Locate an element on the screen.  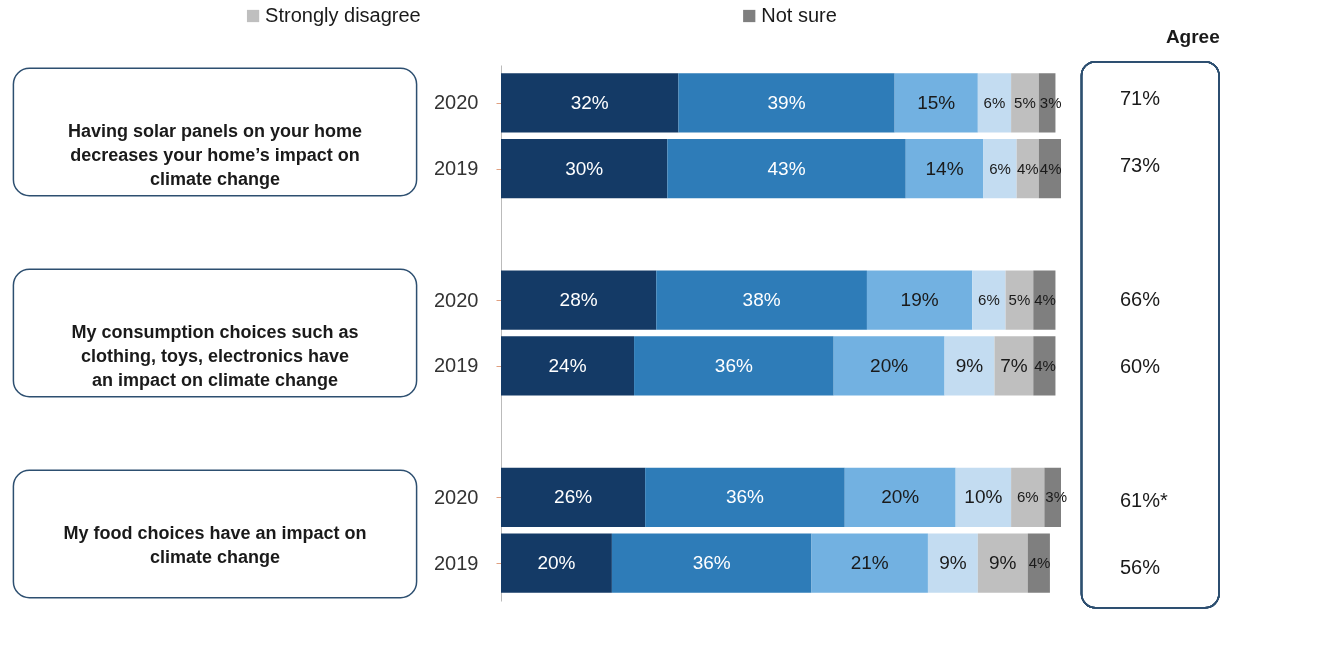
data-label: 43% is located at coordinates (786, 168).